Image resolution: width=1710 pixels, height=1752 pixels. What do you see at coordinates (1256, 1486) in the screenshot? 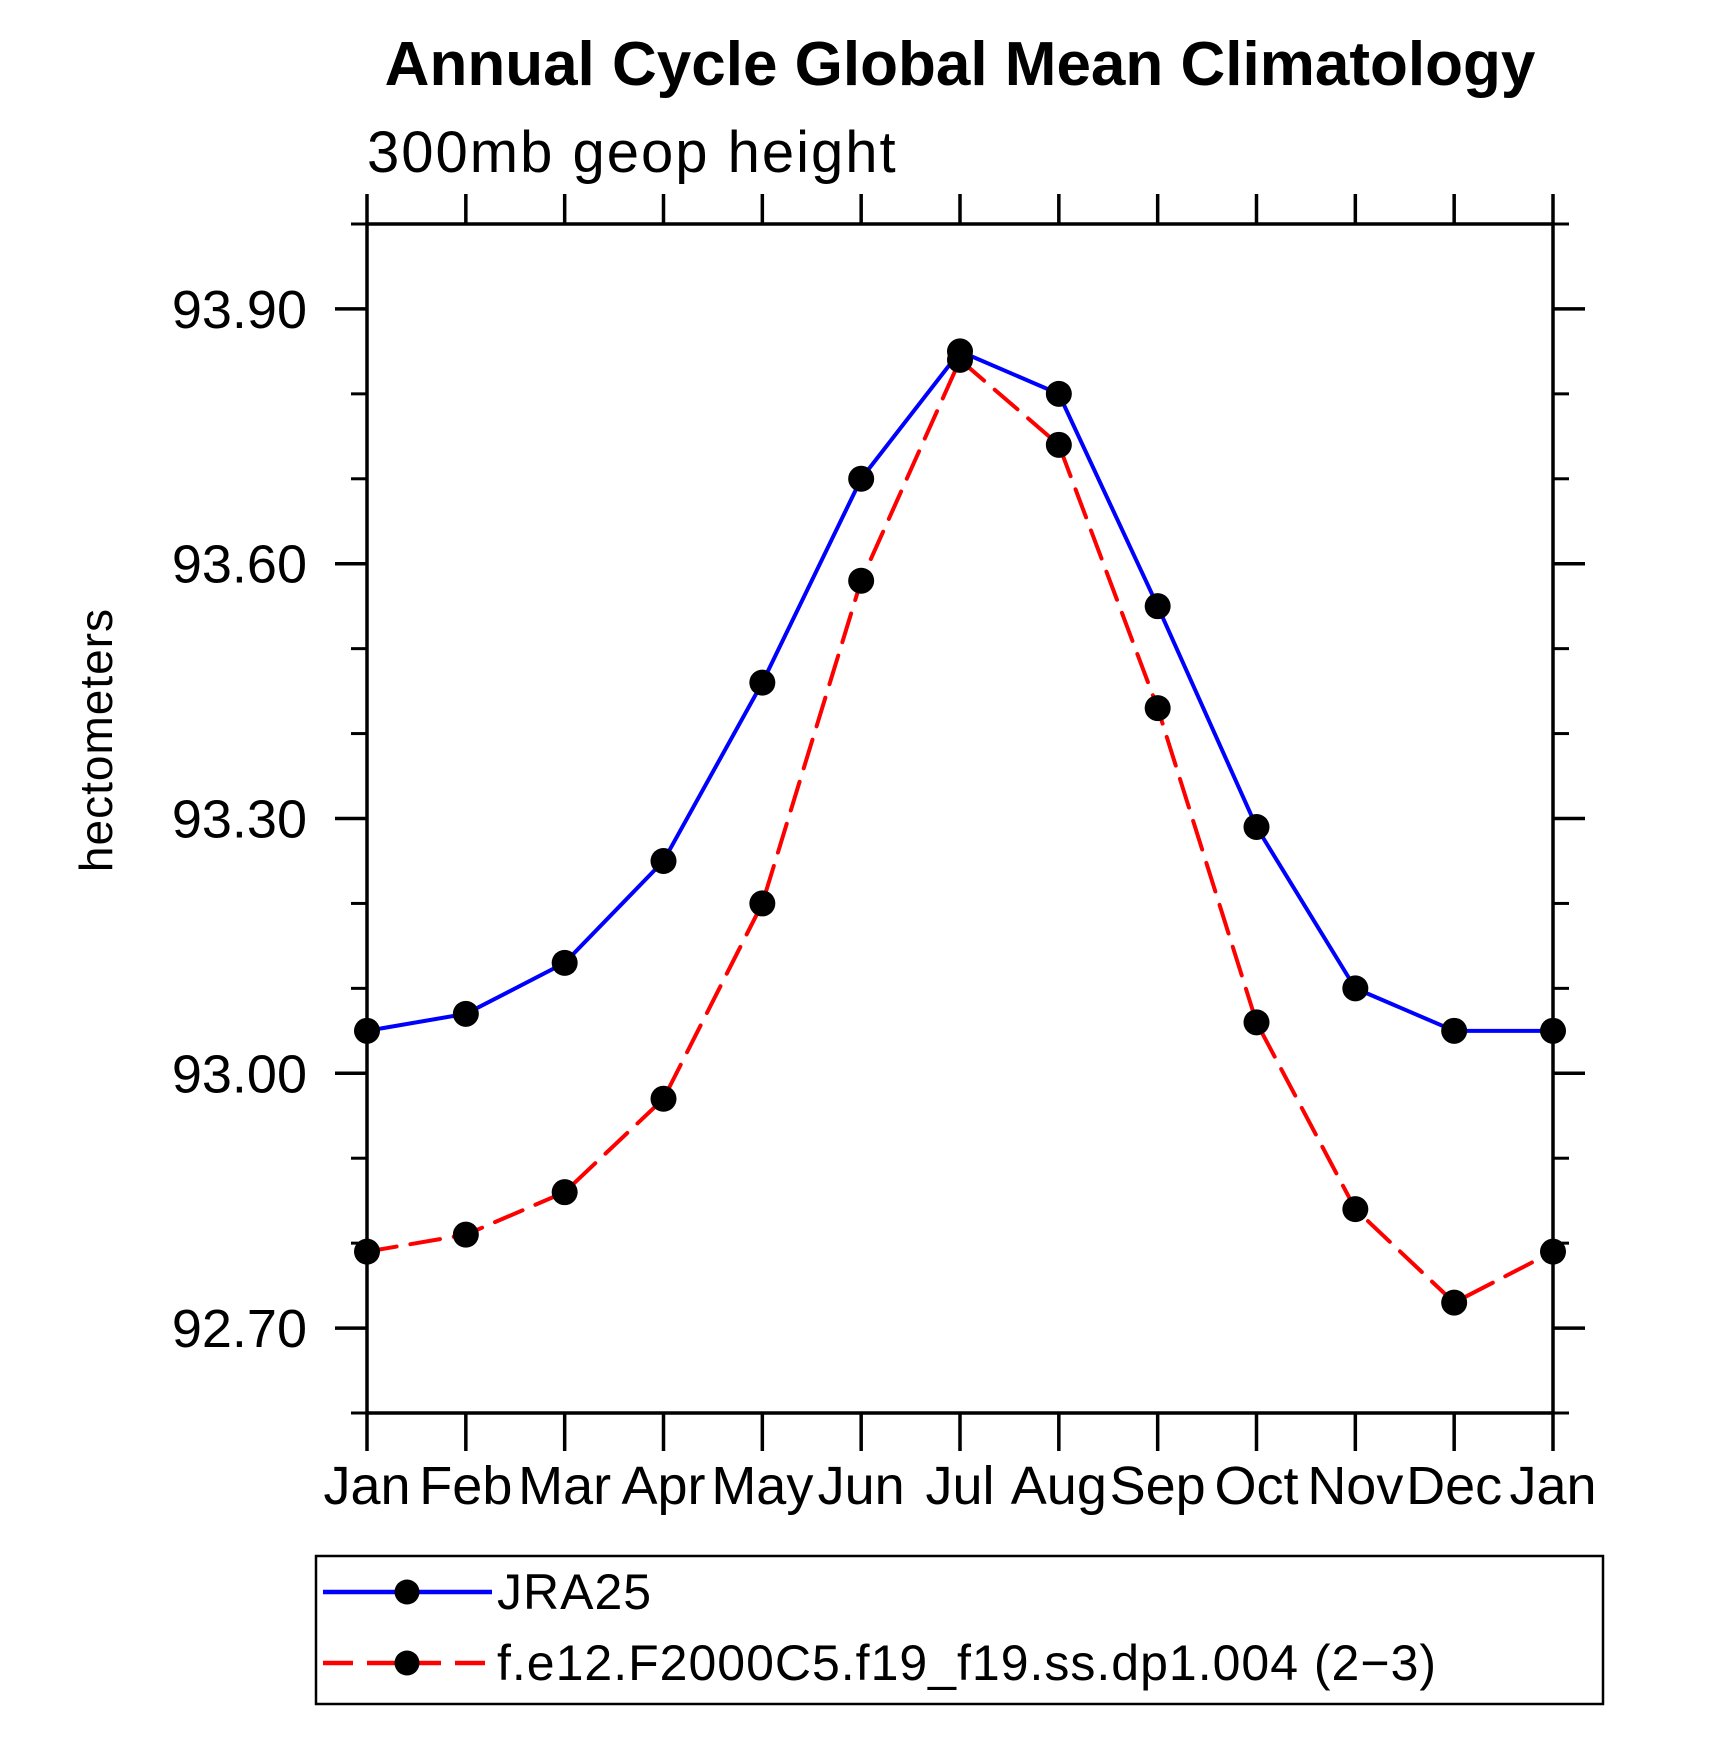
I see `x-tick-label: Oct` at bounding box center [1256, 1486].